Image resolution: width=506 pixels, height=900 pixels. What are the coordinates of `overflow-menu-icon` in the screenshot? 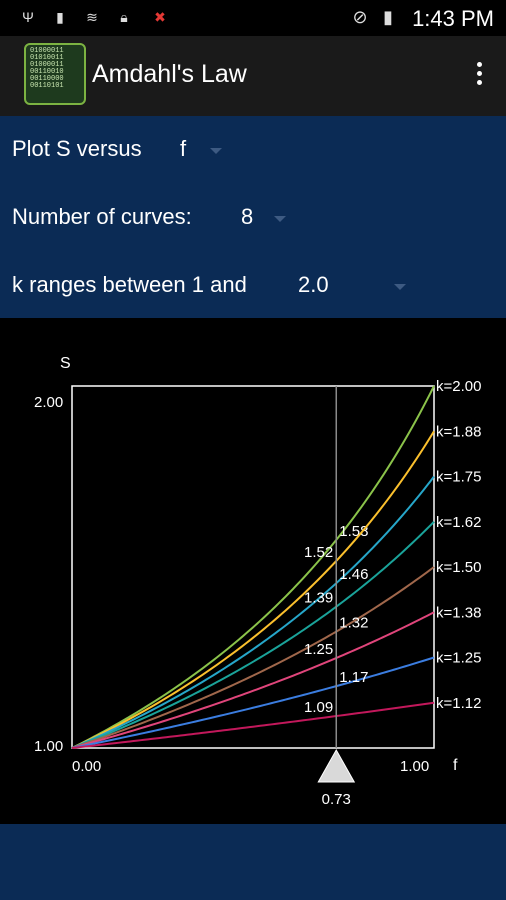 It's located at (479, 75).